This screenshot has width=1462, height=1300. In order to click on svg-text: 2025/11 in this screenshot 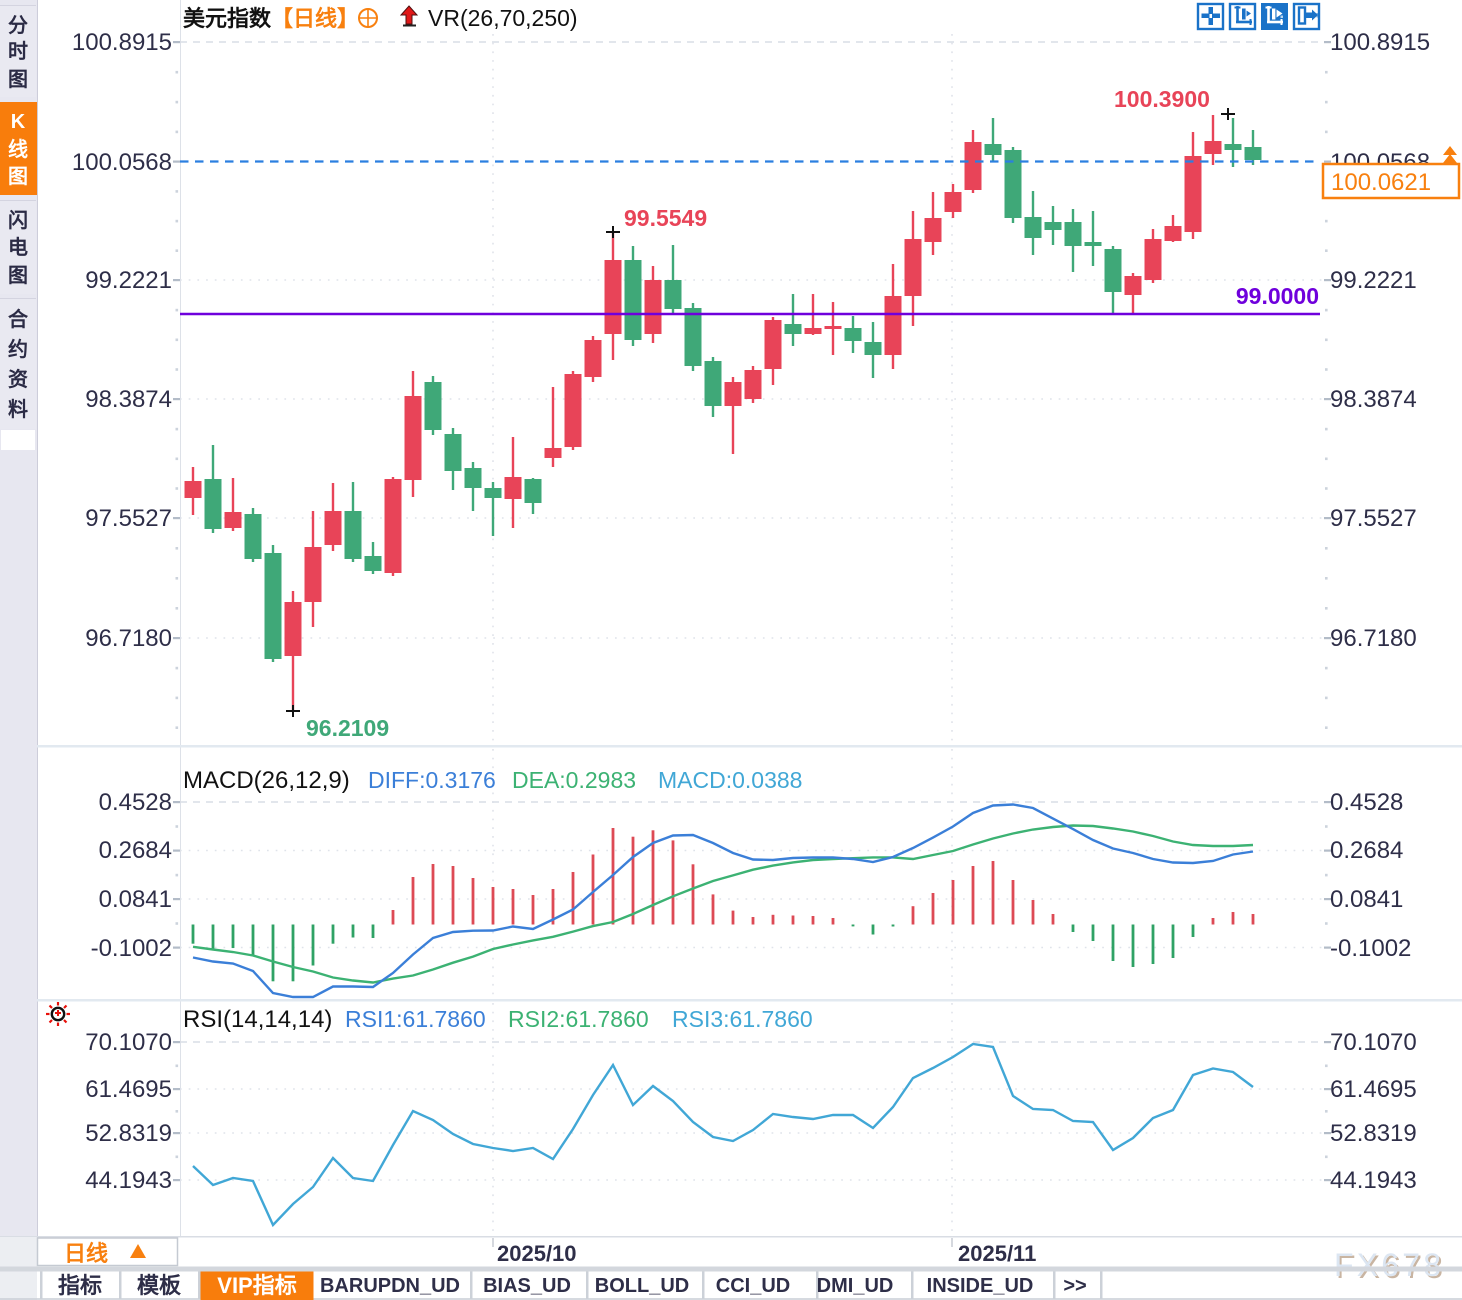, I will do `click(997, 1253)`.